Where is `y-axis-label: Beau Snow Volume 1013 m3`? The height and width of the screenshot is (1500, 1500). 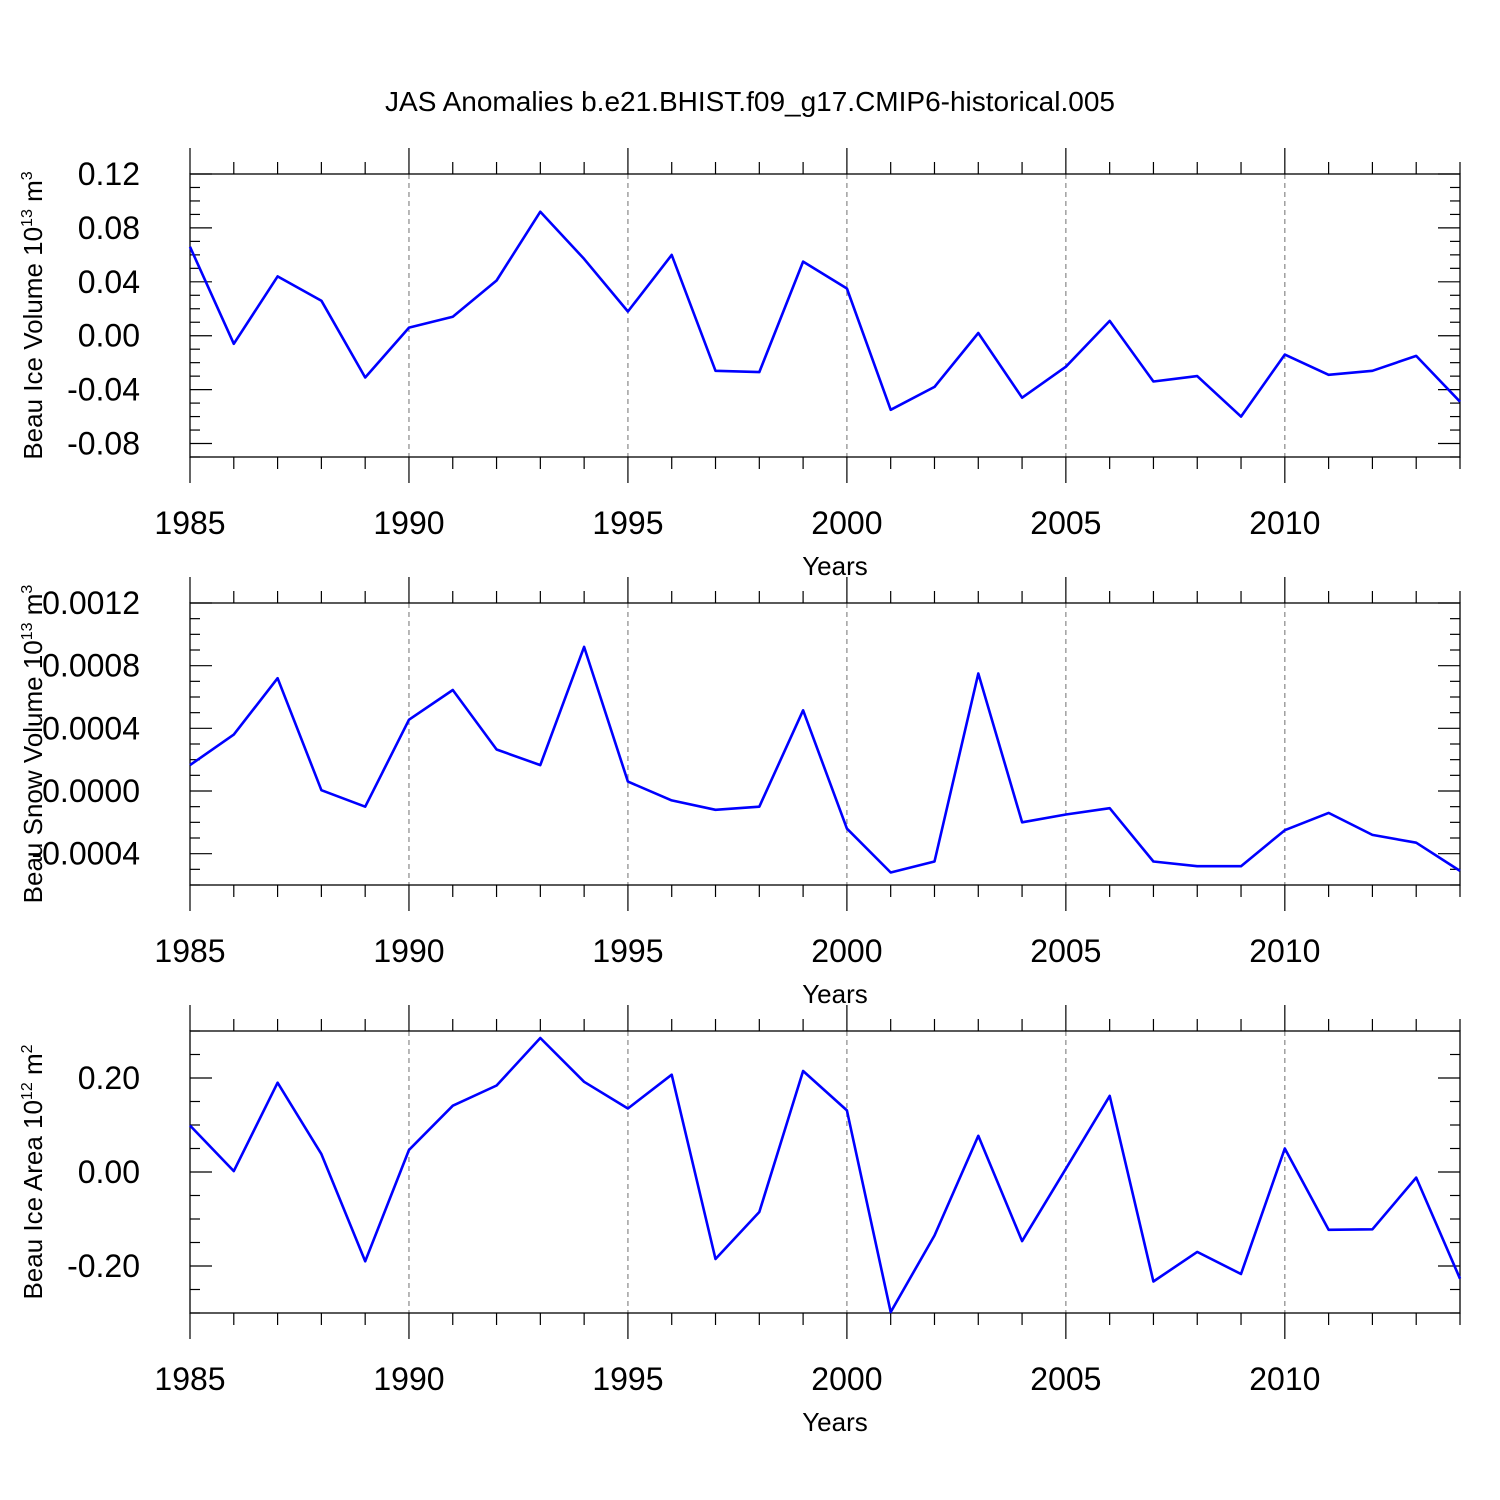 y-axis-label: Beau Snow Volume 1013 m3 is located at coordinates (33, 744).